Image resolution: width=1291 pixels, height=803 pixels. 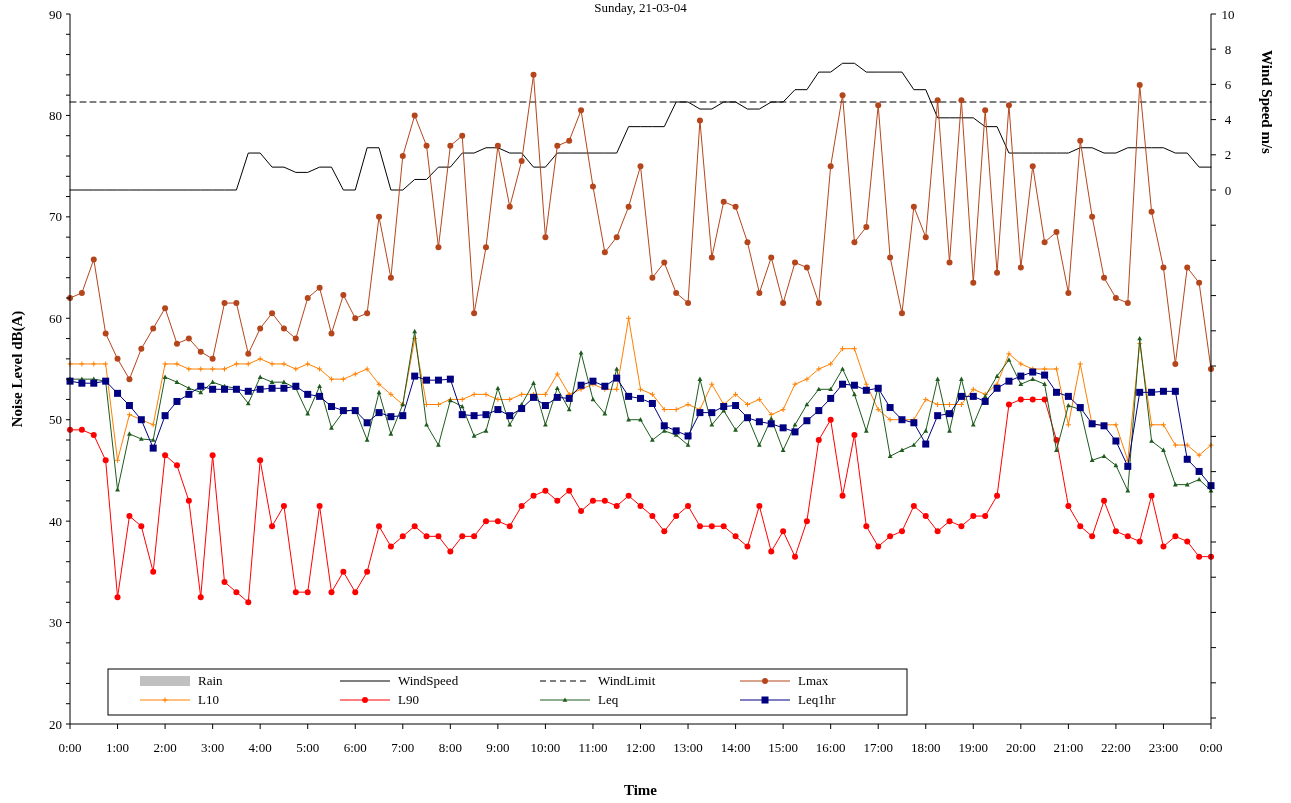 What do you see at coordinates (593, 747) in the screenshot?
I see `x-tick-label: 11:00` at bounding box center [593, 747].